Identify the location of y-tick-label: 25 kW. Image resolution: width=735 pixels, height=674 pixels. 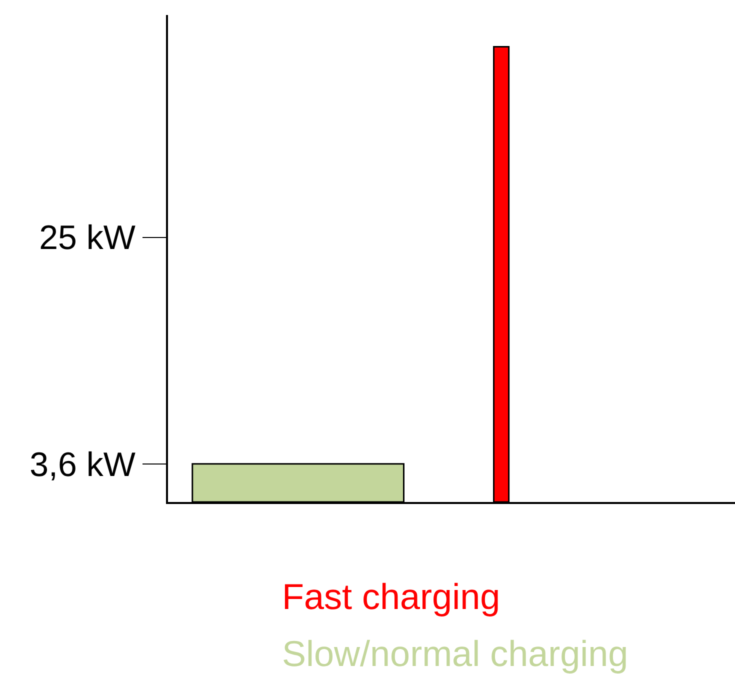
(87, 238).